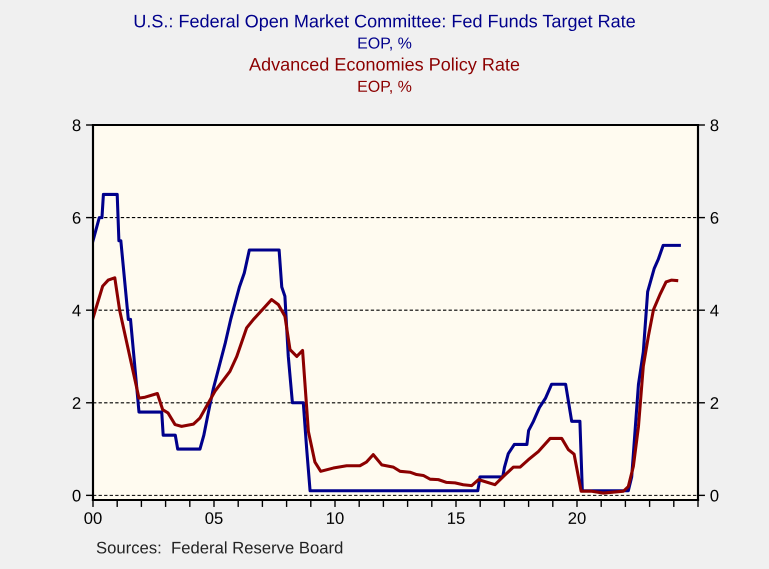 This screenshot has height=569, width=769. Describe the element at coordinates (714, 496) in the screenshot. I see `y2-tick-label: 0` at that location.